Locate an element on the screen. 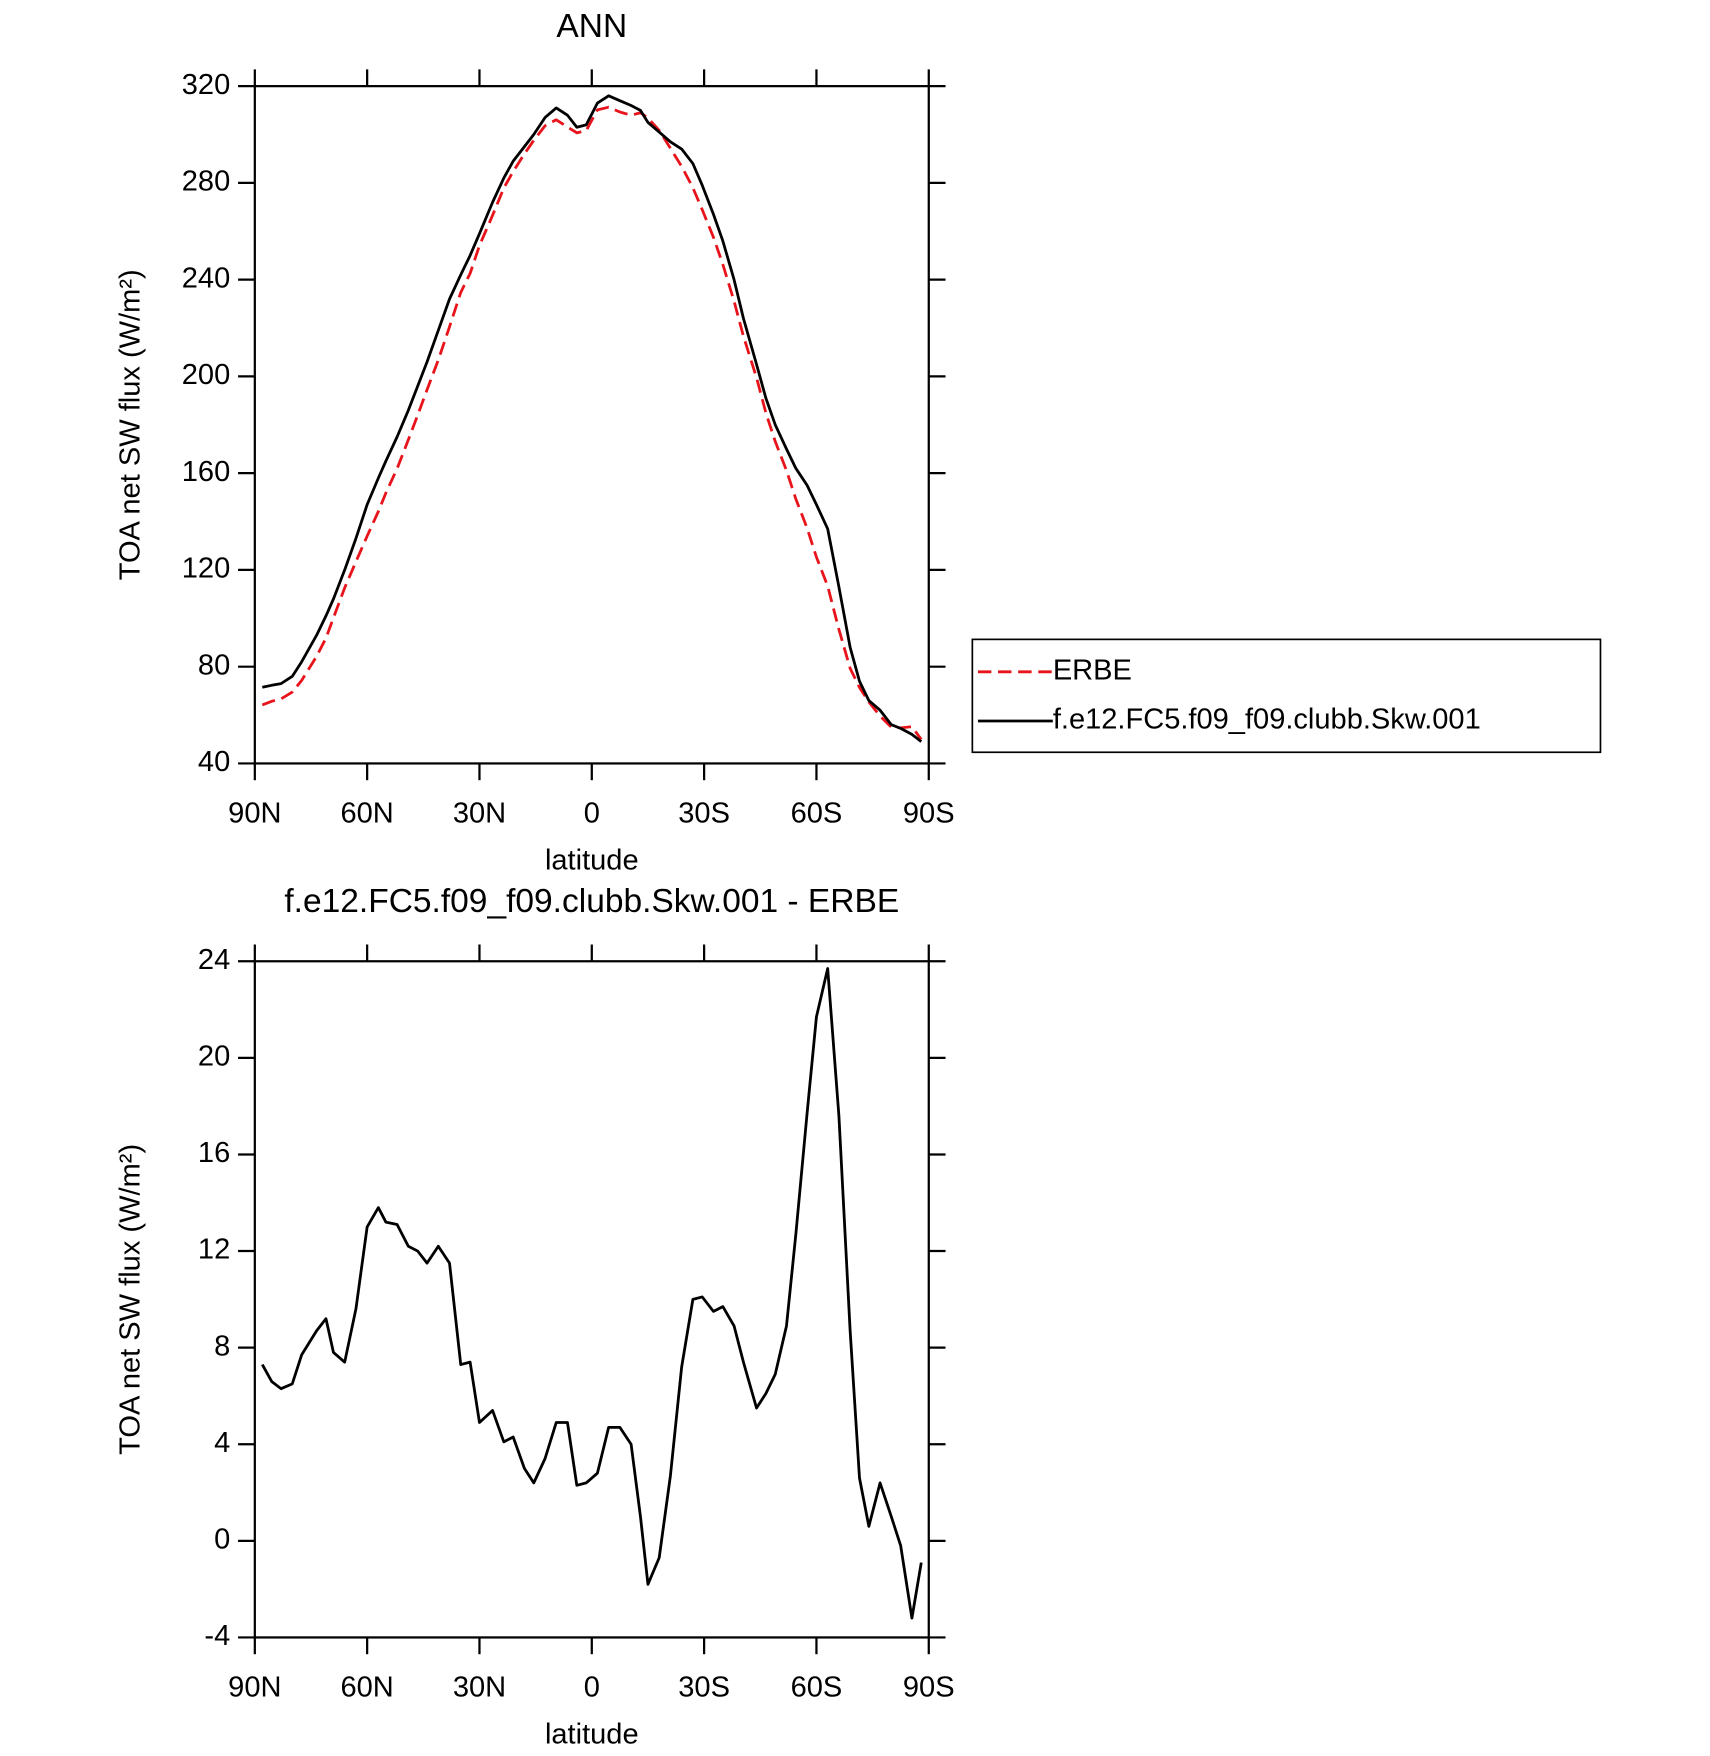  y-tick-label: -4 is located at coordinates (217, 1636).